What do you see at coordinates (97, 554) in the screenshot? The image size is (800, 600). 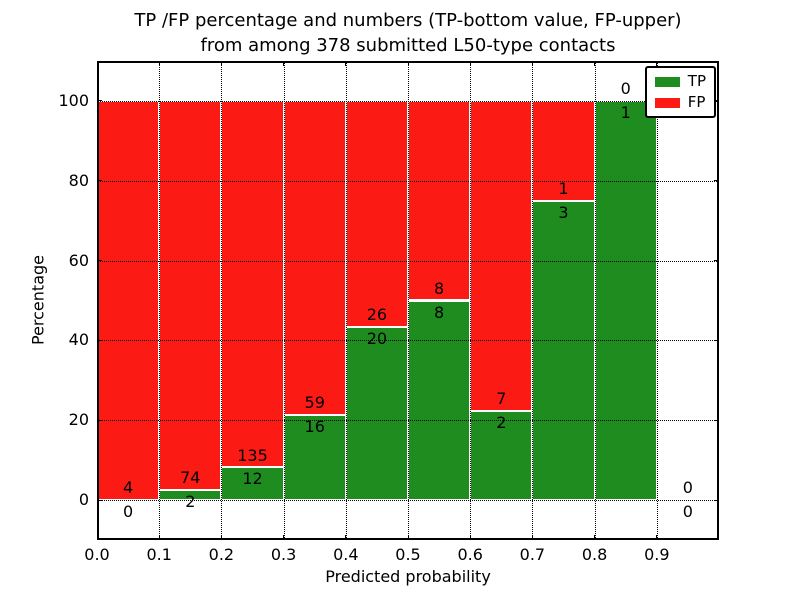 I see `x-tick-label: 0.0` at bounding box center [97, 554].